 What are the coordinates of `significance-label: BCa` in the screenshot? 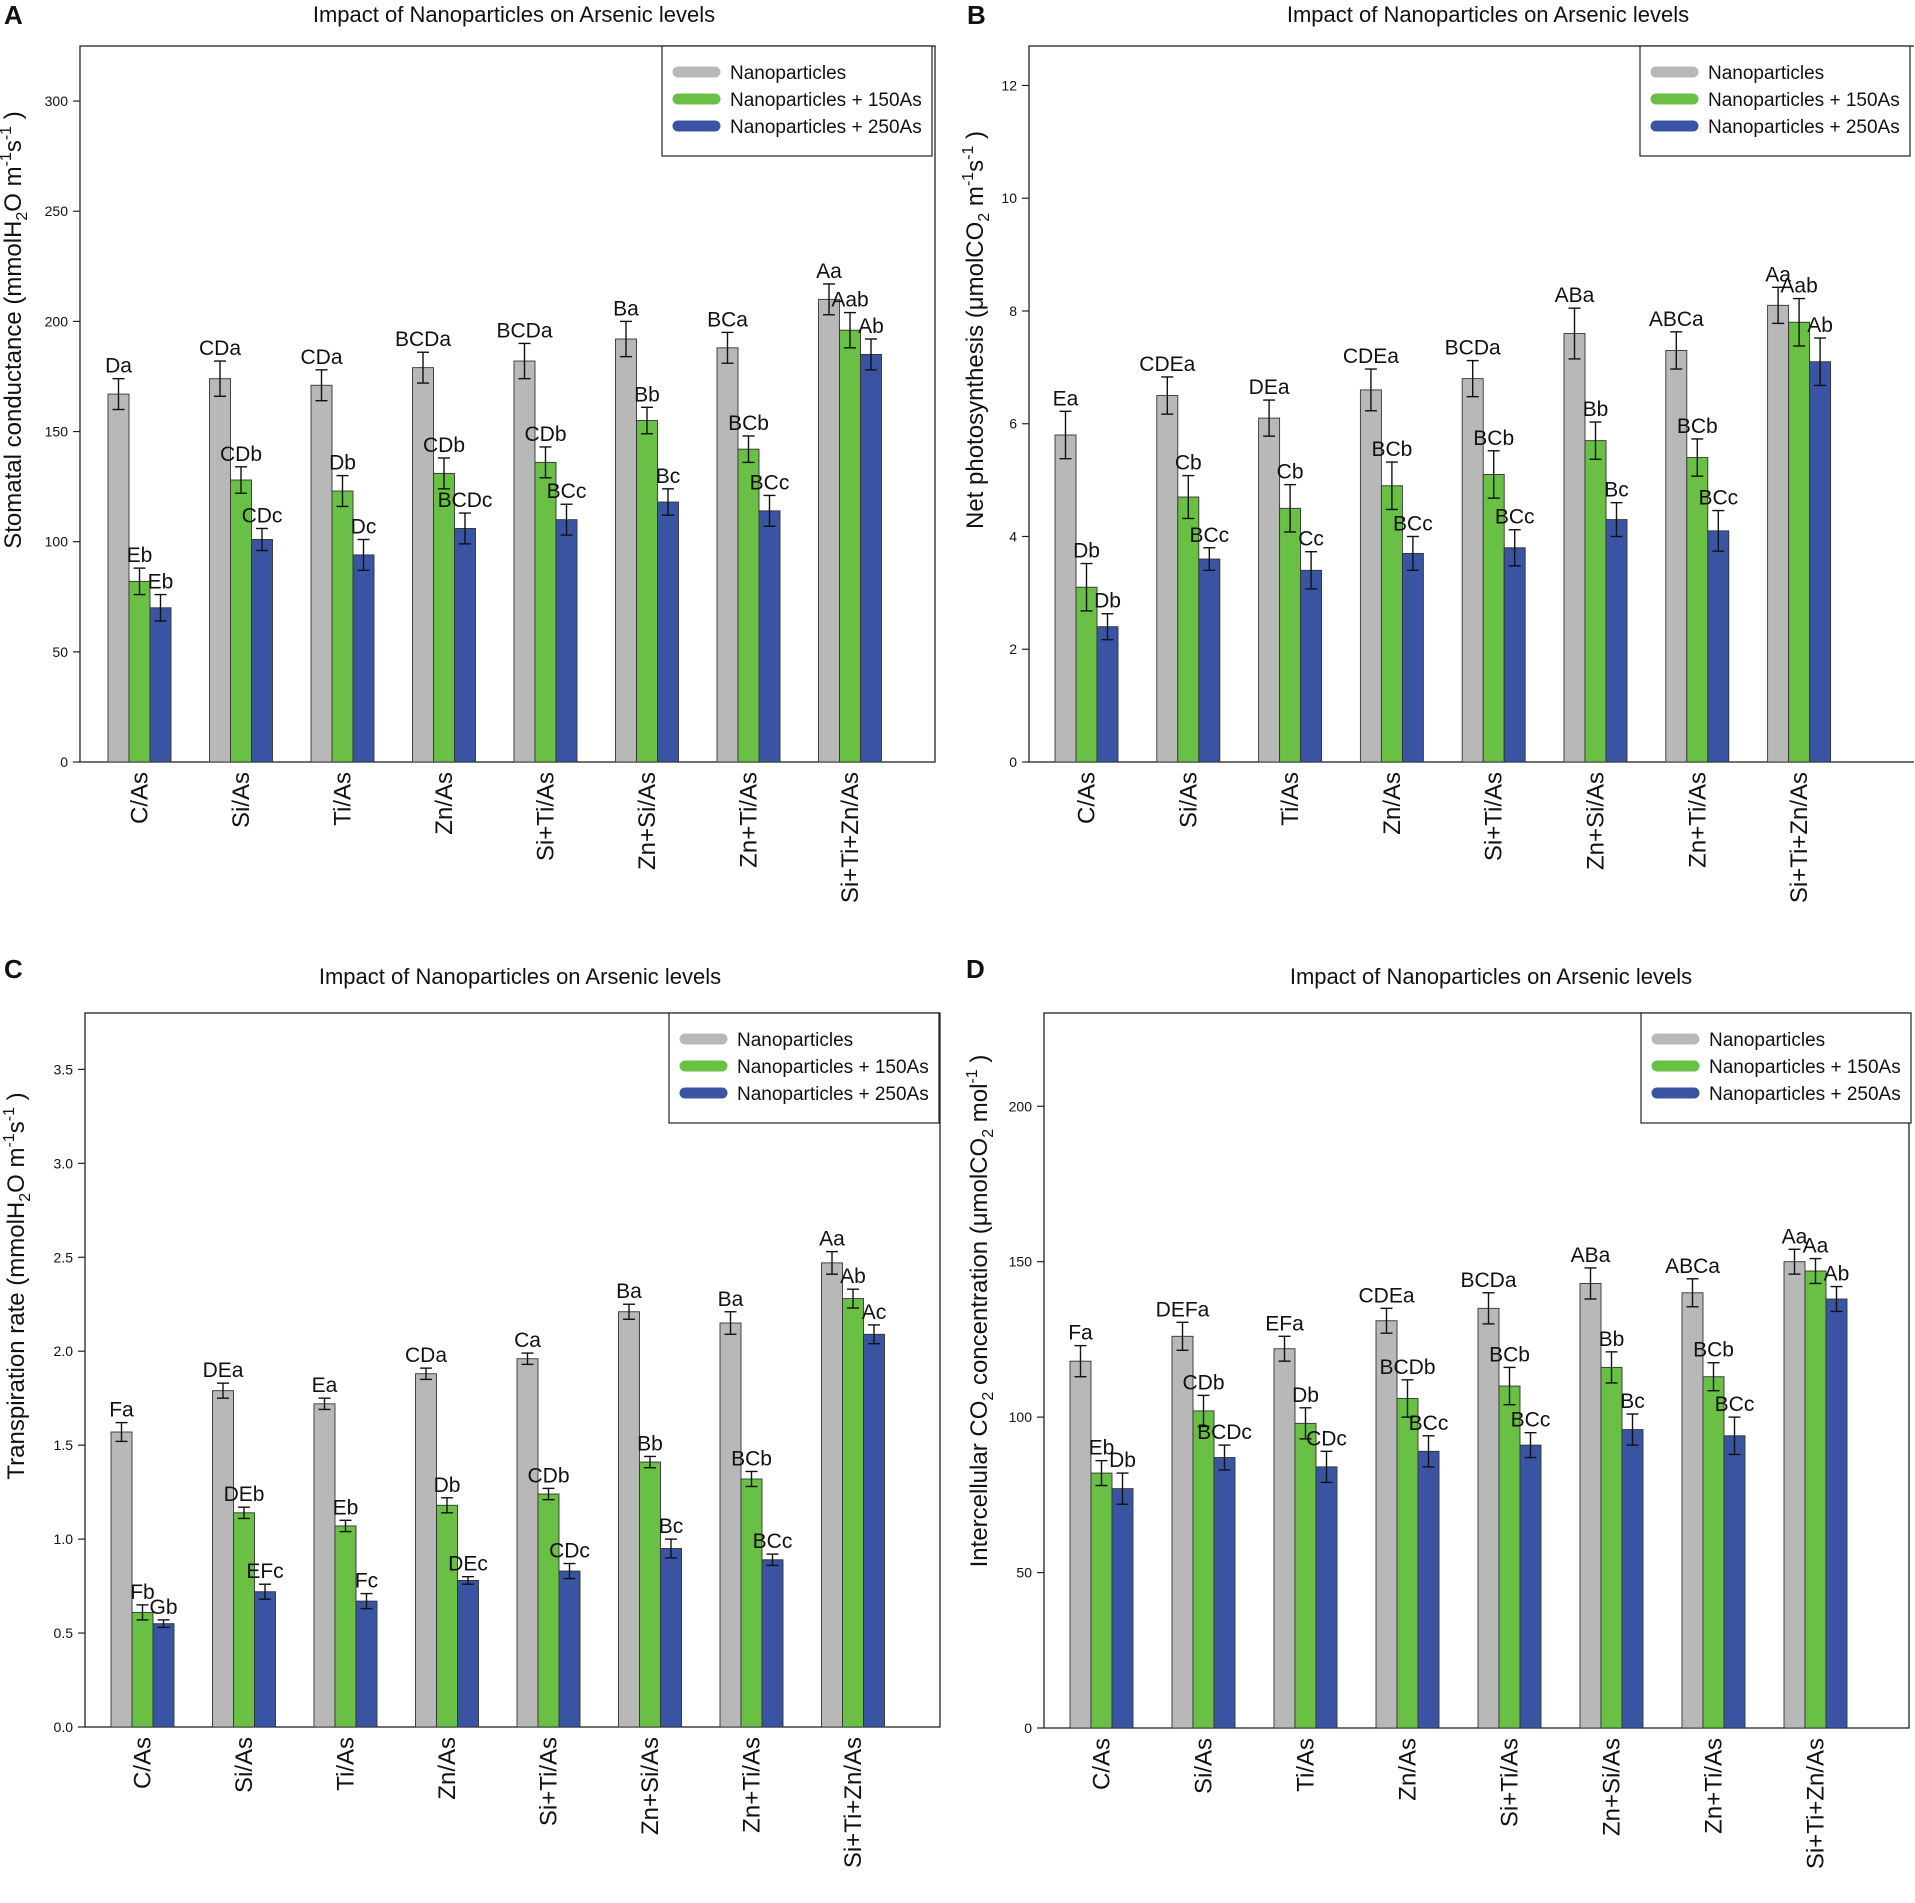 It's located at (727, 319).